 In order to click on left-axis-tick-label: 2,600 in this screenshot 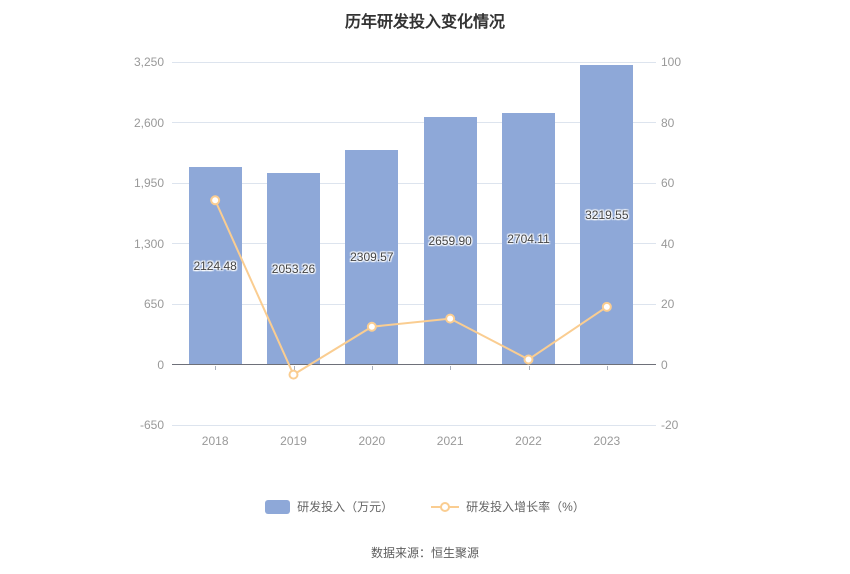, I will do `click(148, 122)`.